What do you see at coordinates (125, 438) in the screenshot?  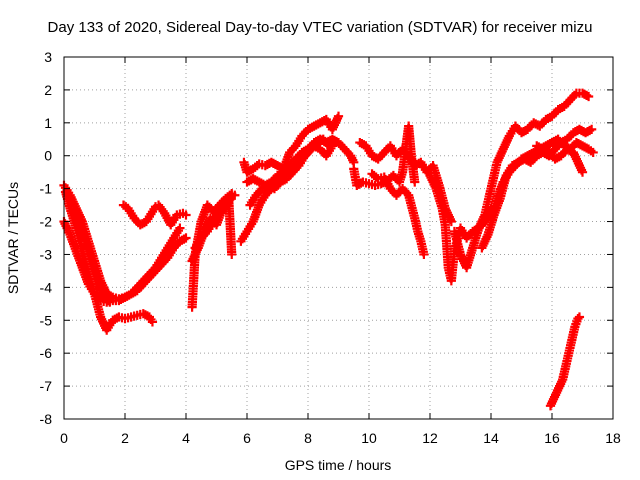 I see `x-tick-label: 2` at bounding box center [125, 438].